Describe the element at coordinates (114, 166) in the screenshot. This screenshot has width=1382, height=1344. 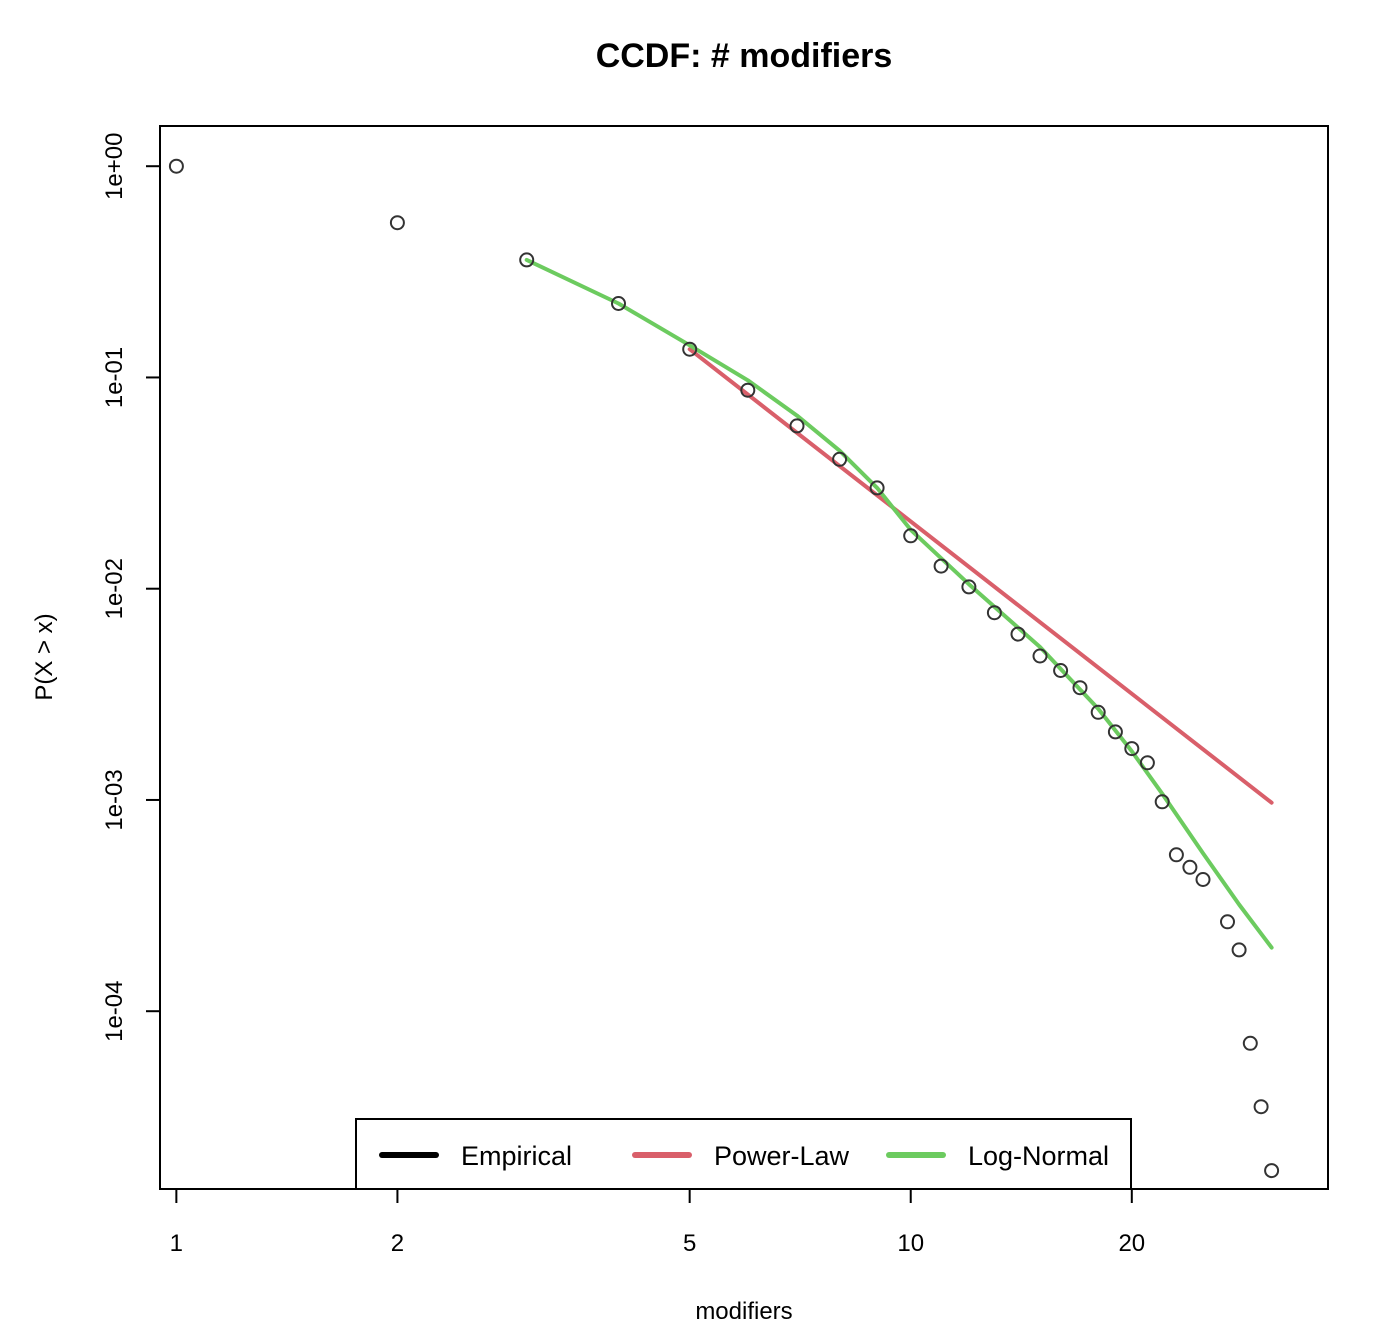
I see `y-tick-label: 1e+00` at that location.